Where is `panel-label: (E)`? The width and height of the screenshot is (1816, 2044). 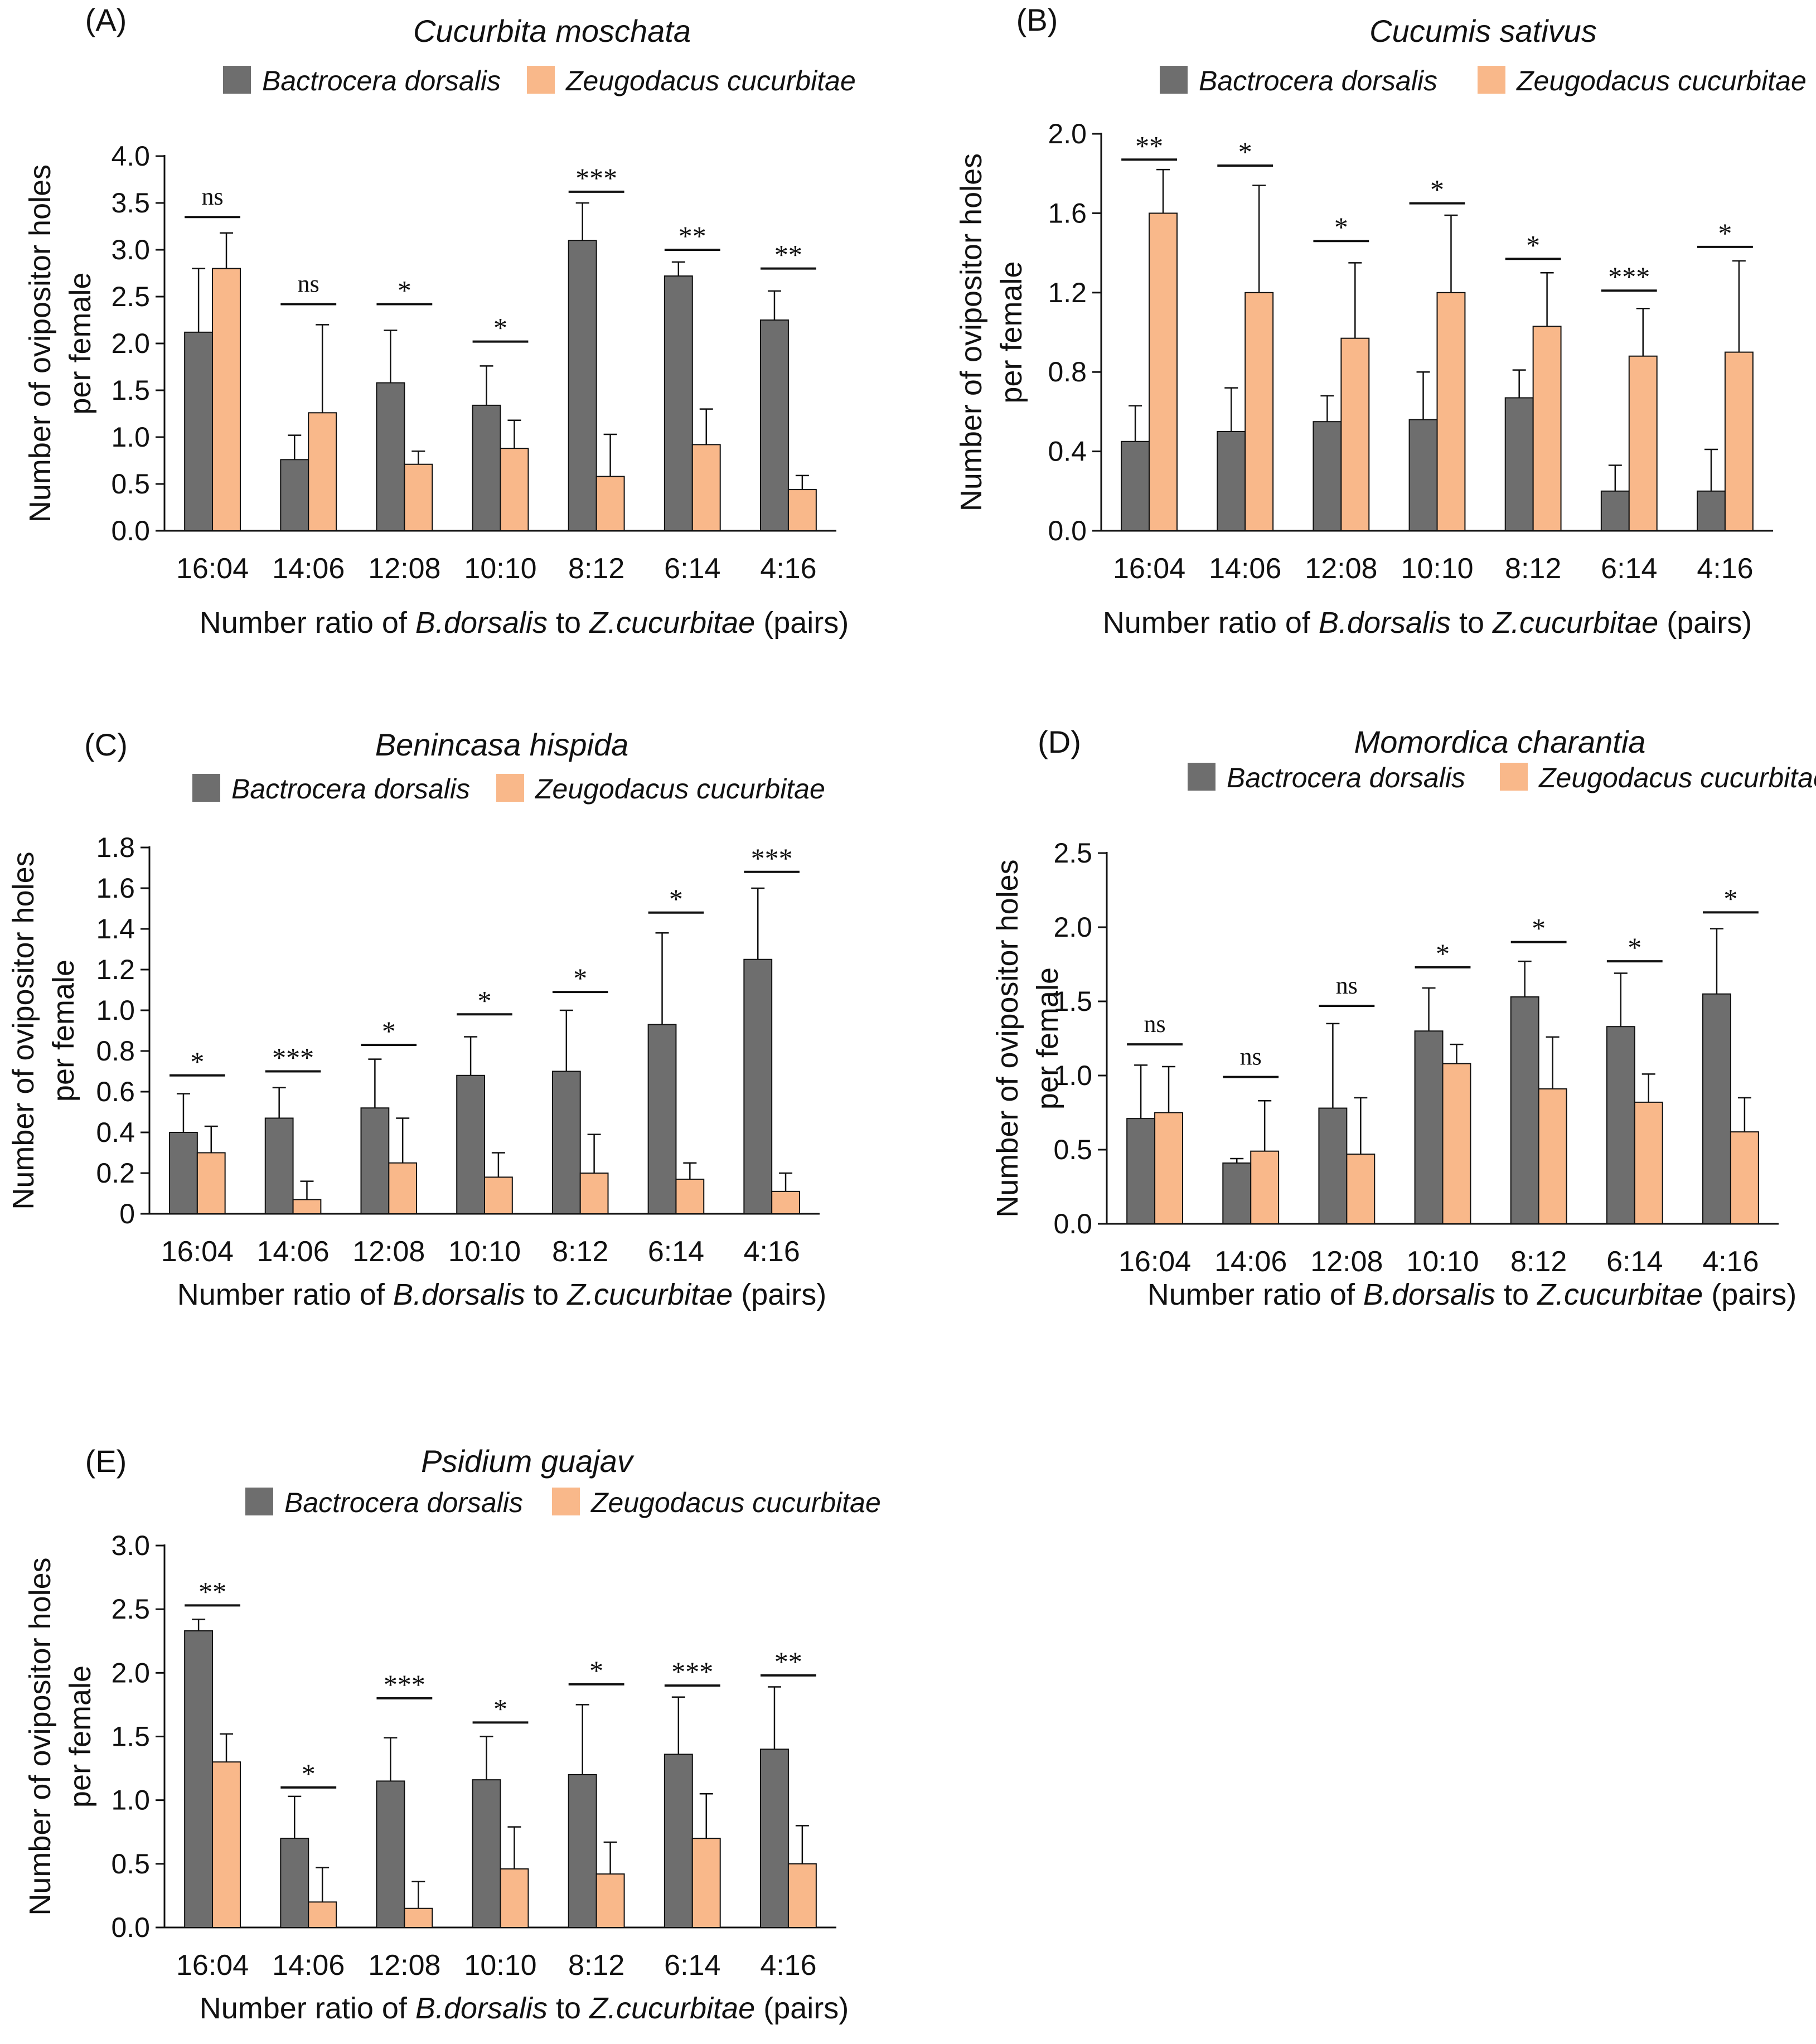
panel-label: (E) is located at coordinates (106, 1462).